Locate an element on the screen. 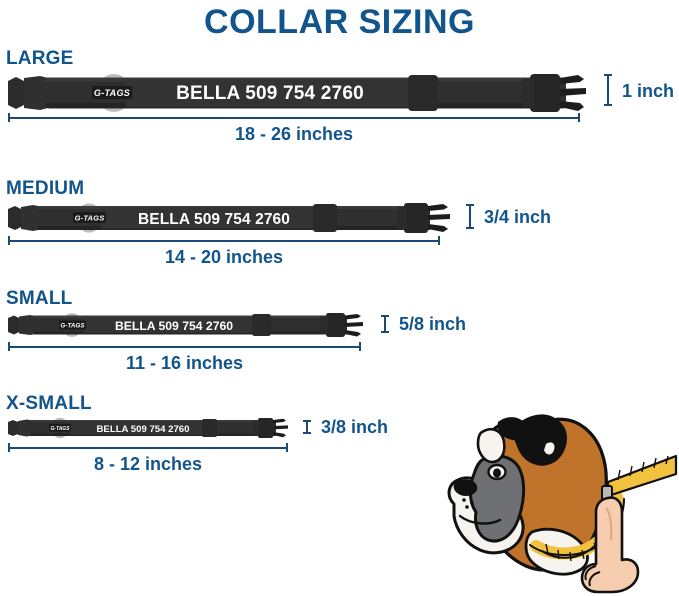 This screenshot has height=596, width=679. size-label-large: LARGE is located at coordinates (40, 58).